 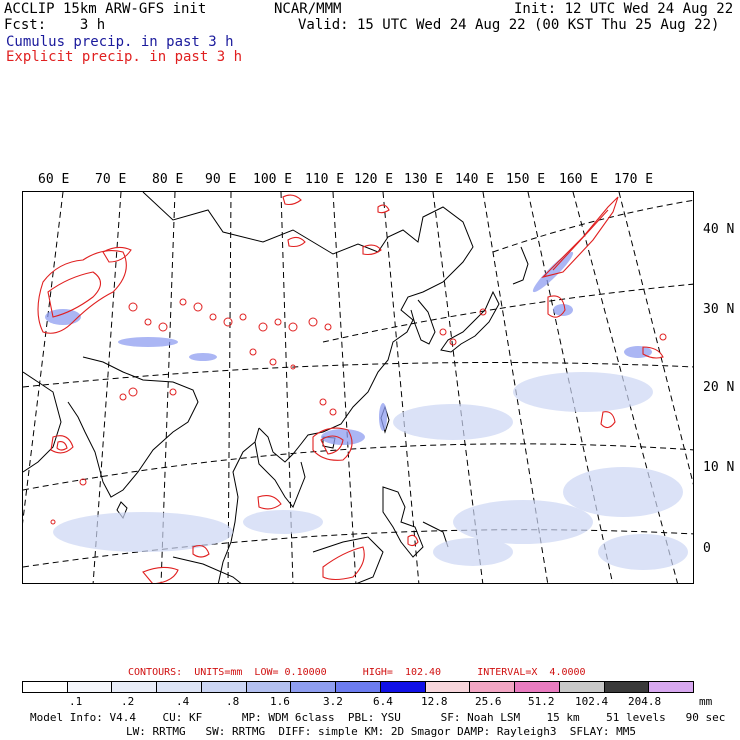 I want to click on model-title: ACCLIP 15km ARW-GFS init, so click(x=105, y=9).